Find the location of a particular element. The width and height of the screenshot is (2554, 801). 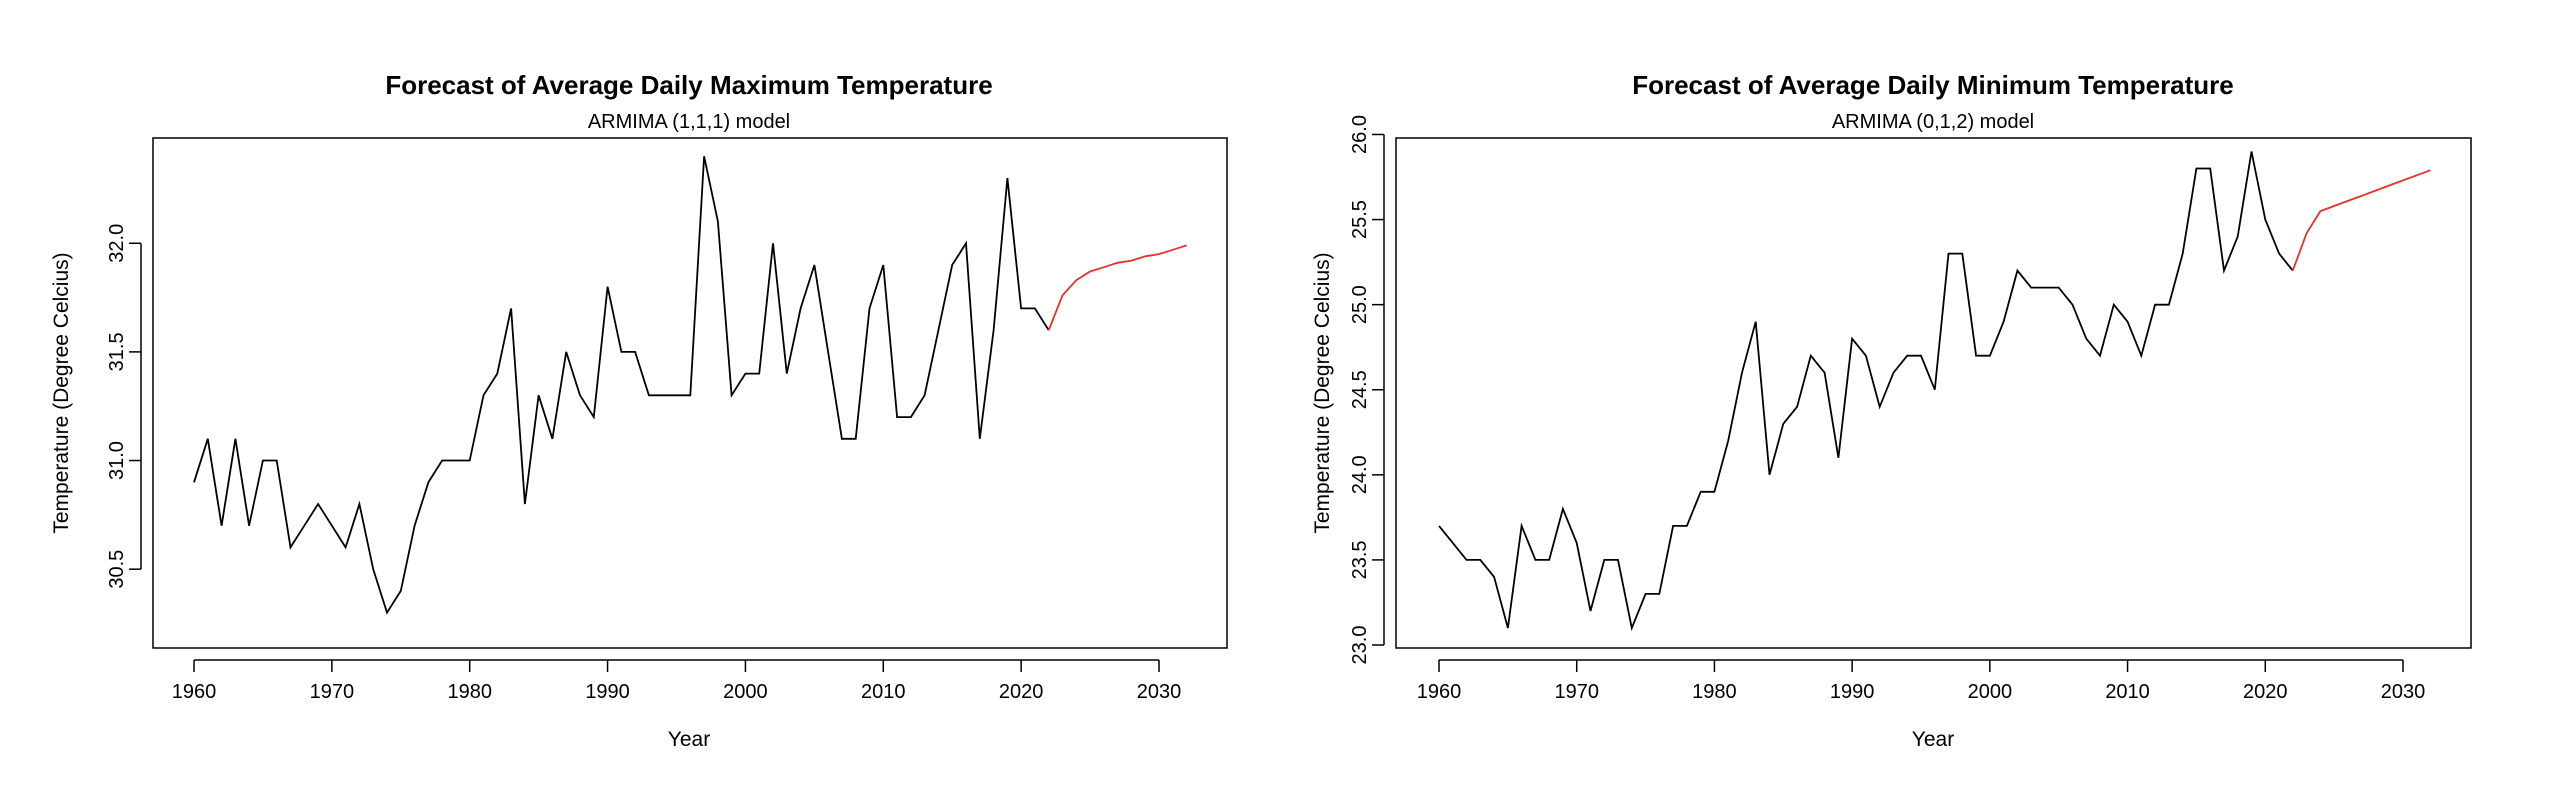

chart-subtitle: ARMIMA (0,1,2) model is located at coordinates (1933, 122).